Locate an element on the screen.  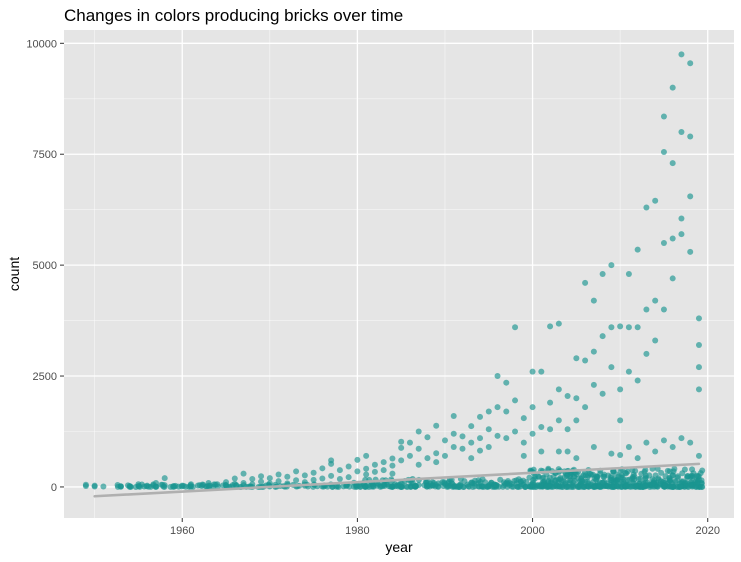
x-axis-ticks: 1960 1980 2000 2020 is located at coordinates (445, 527).